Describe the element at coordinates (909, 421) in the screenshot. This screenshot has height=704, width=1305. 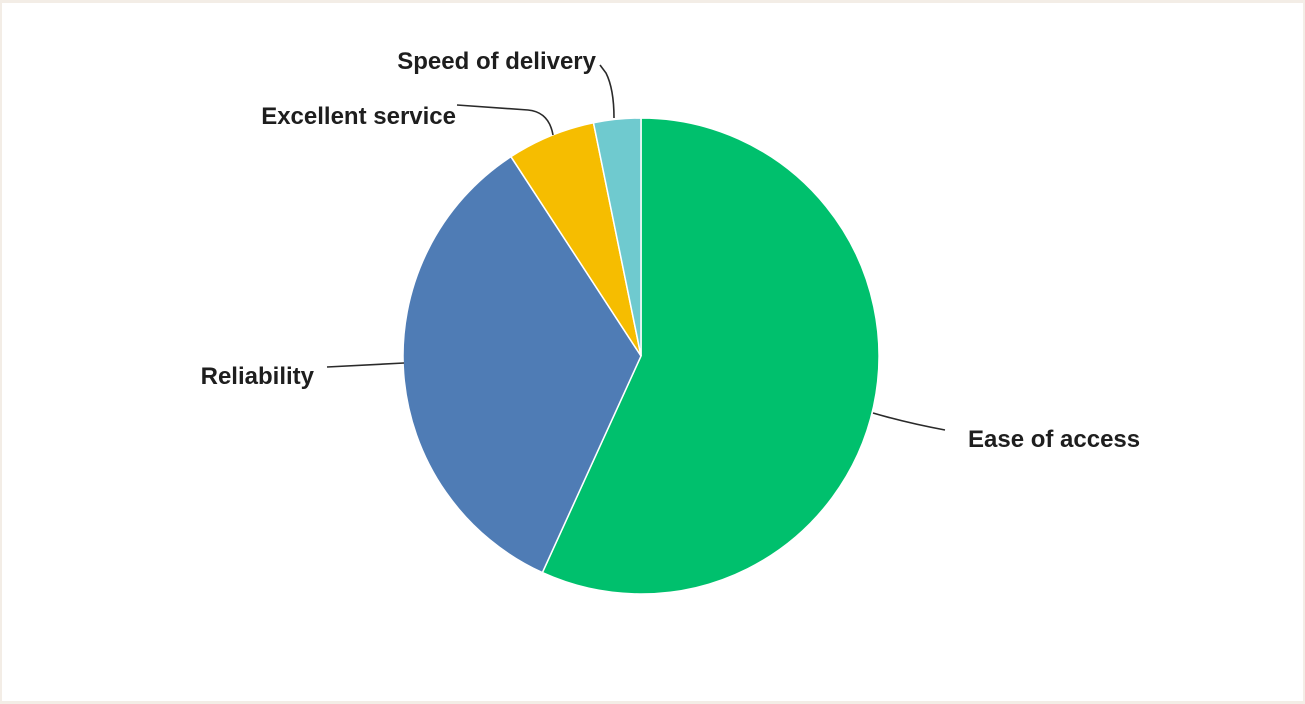
I see `leader-ease-of-access` at that location.